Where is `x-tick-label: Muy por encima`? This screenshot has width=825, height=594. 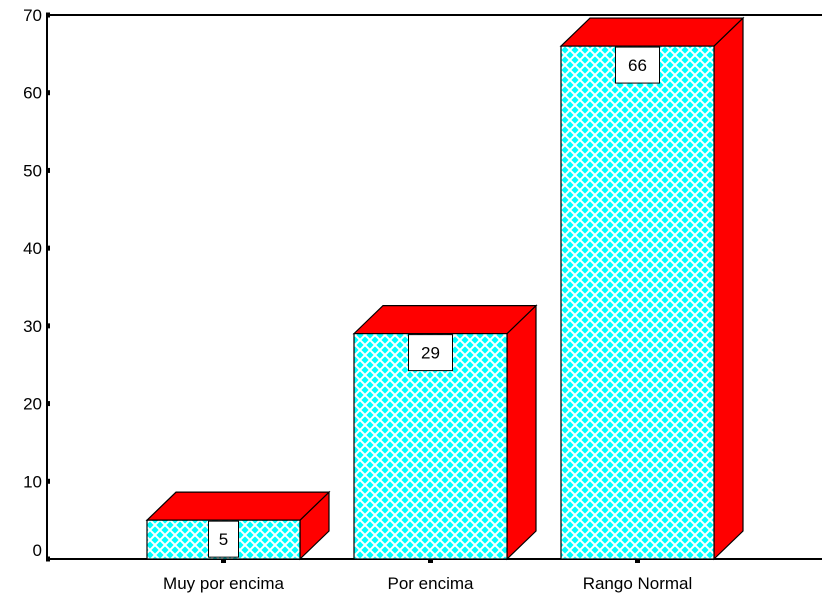
x-tick-label: Muy por encima is located at coordinates (223, 583).